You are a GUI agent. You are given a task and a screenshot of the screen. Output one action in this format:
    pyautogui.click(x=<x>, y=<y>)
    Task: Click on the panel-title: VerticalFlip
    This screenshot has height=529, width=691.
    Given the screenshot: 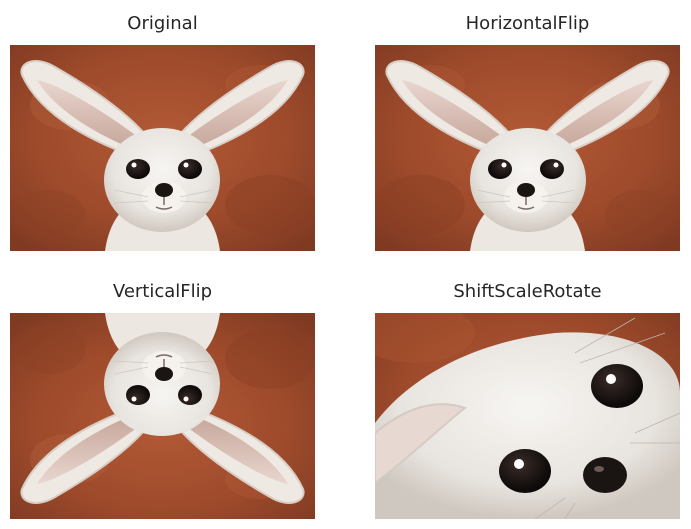 What is the action you would take?
    pyautogui.click(x=162, y=291)
    